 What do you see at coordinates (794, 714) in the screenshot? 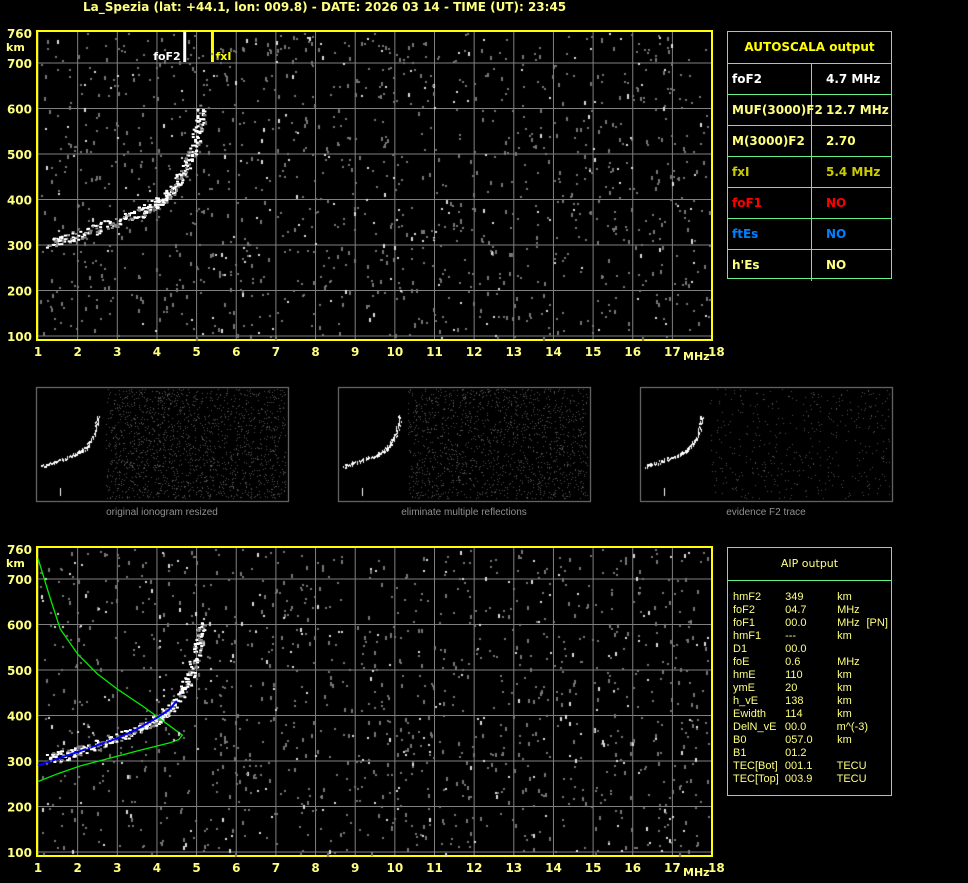
I see `aip-cell: 114` at bounding box center [794, 714].